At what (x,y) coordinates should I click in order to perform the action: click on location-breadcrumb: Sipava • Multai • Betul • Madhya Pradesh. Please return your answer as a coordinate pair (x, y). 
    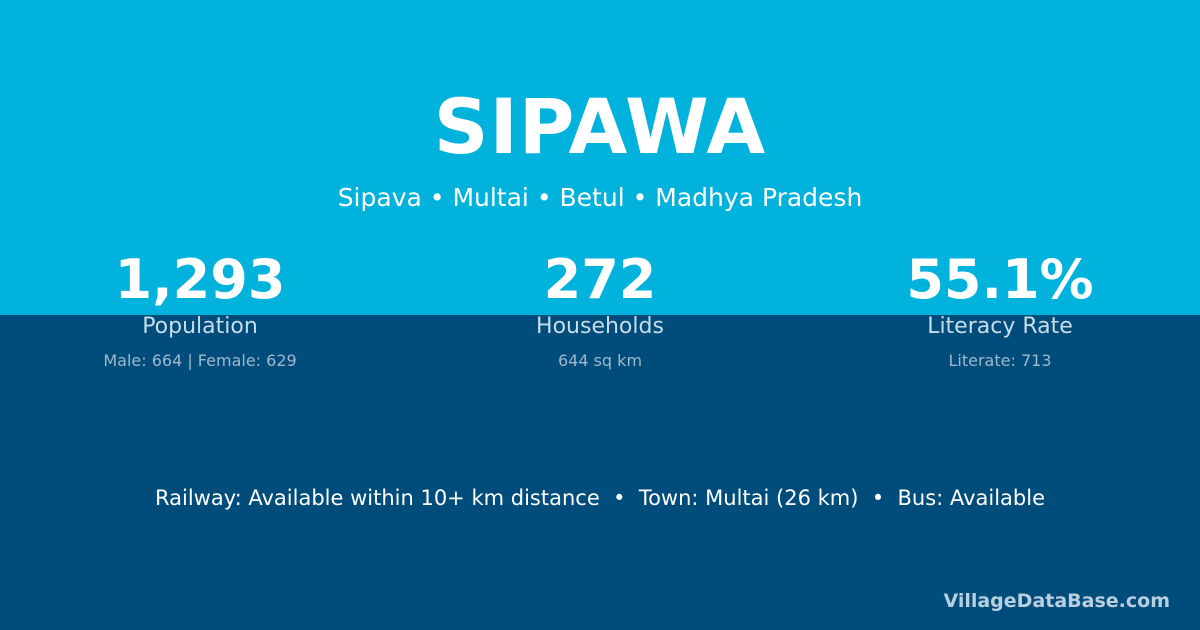
    Looking at the image, I should click on (600, 197).